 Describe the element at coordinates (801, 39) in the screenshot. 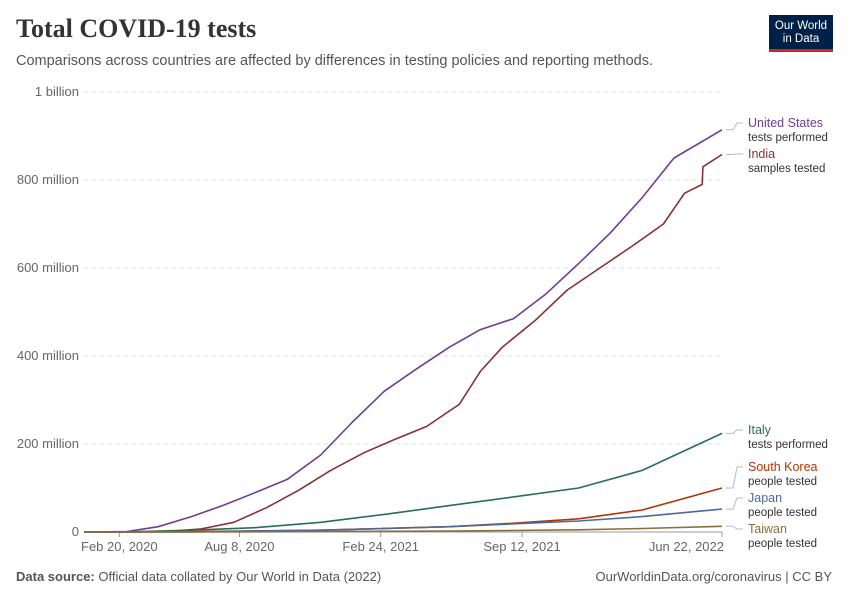

I see `logo-line-2: in Data` at that location.